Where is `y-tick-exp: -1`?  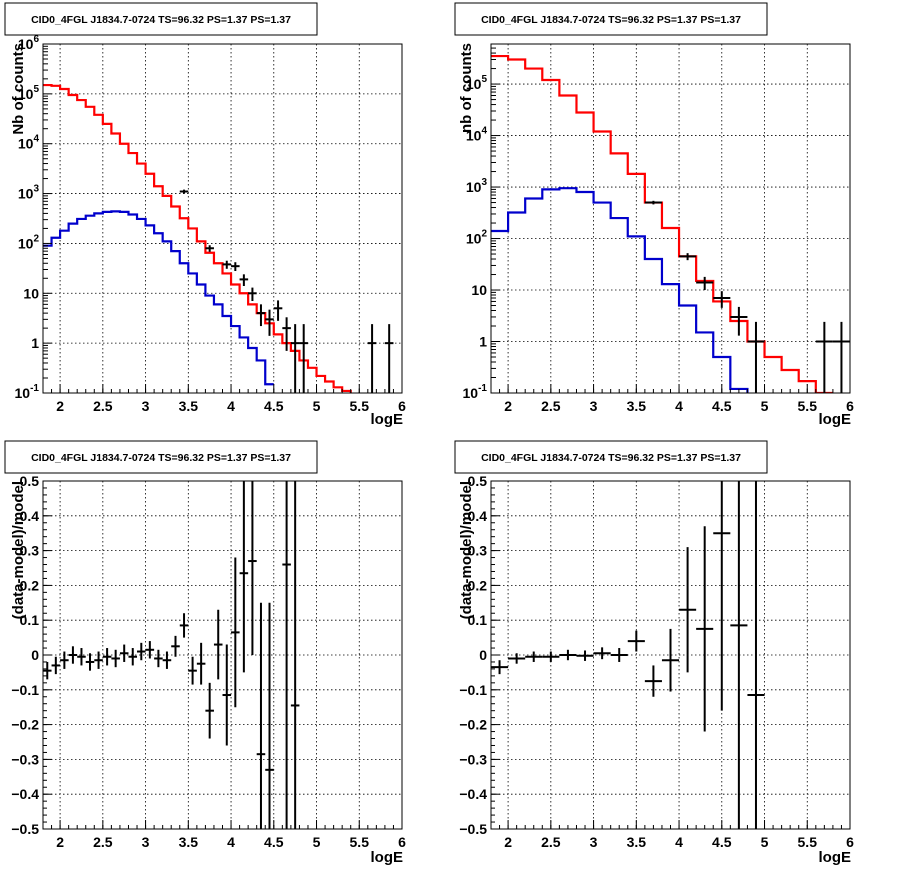
y-tick-exp: -1 is located at coordinates (482, 388).